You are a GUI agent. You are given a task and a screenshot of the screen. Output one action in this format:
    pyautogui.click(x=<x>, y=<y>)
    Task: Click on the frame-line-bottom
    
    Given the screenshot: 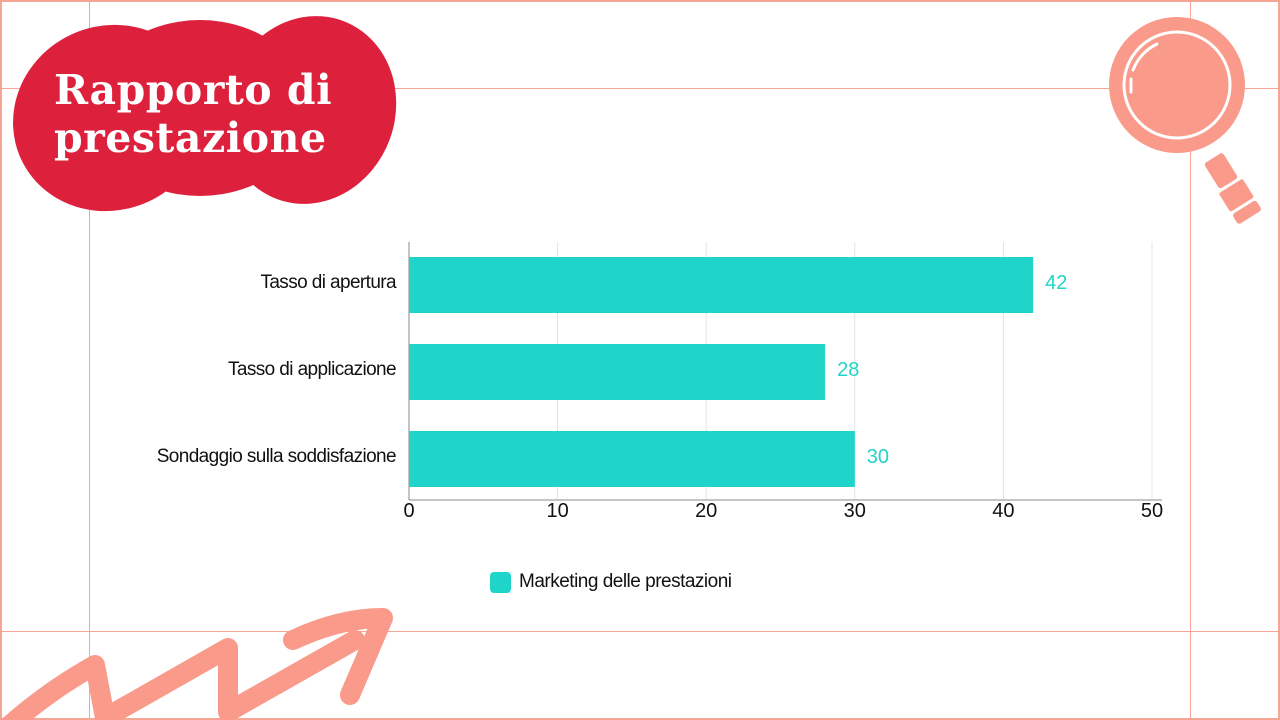 What is the action you would take?
    pyautogui.click(x=640, y=719)
    